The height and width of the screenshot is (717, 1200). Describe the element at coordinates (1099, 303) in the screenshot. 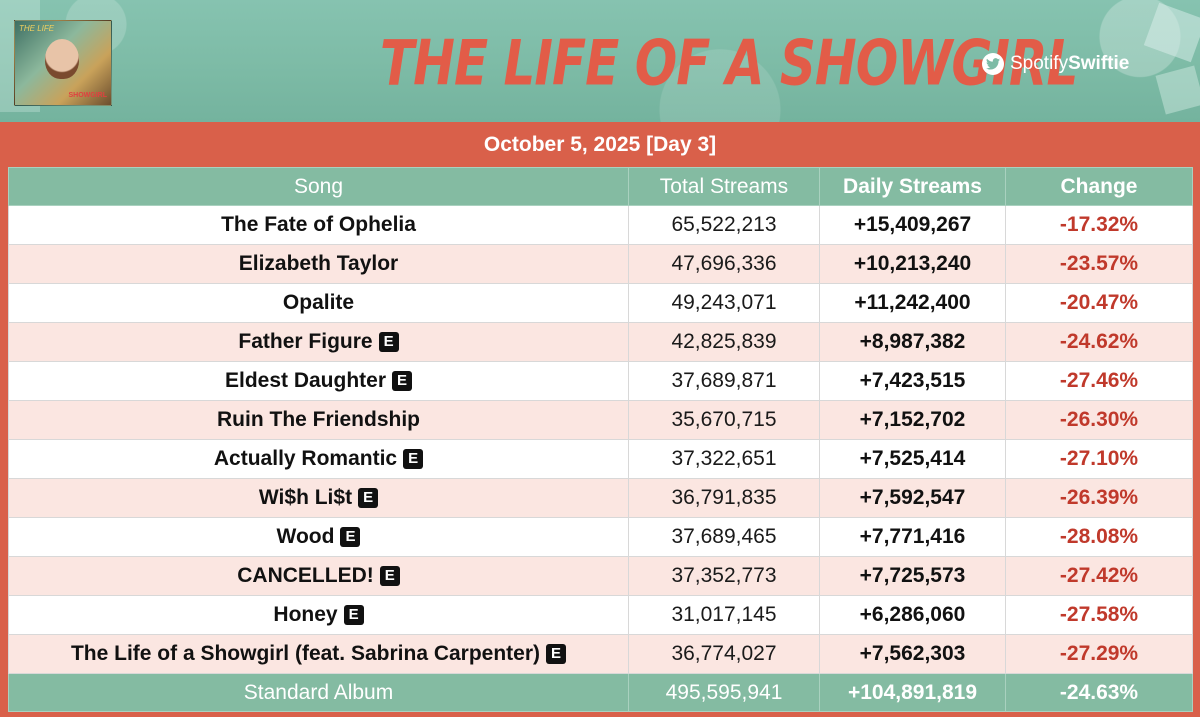

I see `change-percent: -20.47%` at that location.